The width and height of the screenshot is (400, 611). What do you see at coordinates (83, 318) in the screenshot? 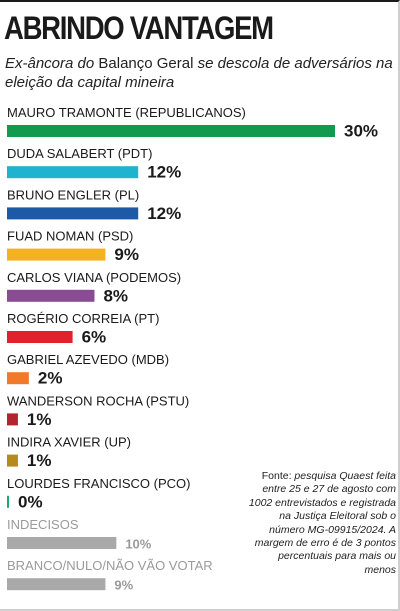
I see `category-label: ROGÉRIO CORREIA (PT)` at bounding box center [83, 318].